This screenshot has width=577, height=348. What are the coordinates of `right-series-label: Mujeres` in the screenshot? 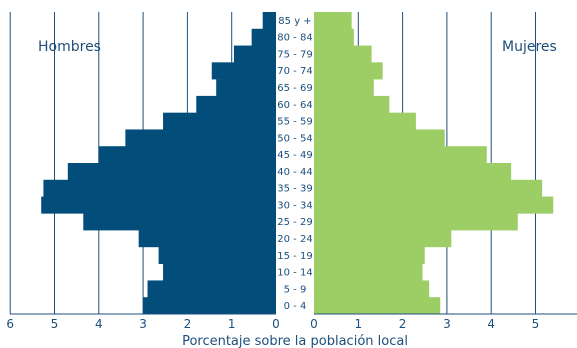 It's located at (529, 47).